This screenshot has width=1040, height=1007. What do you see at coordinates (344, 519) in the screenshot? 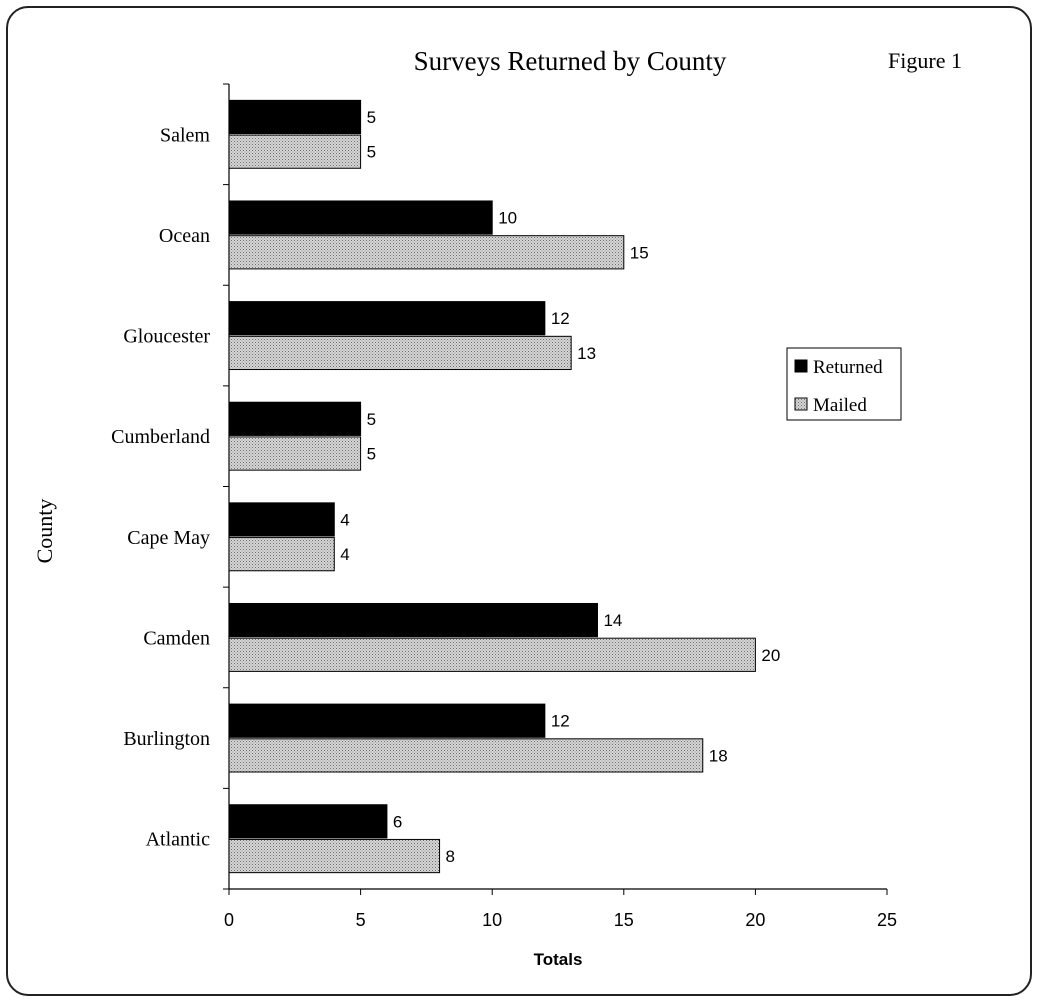
I see `data-label-returned: 4` at bounding box center [344, 519].